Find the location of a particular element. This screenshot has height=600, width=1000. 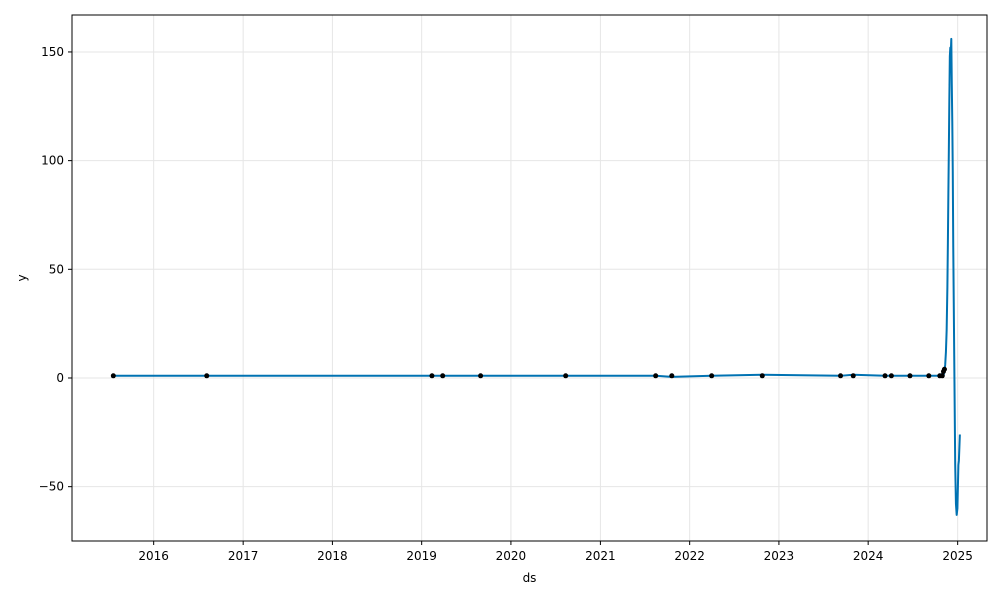

x-tick-label: 2022 is located at coordinates (689, 556).